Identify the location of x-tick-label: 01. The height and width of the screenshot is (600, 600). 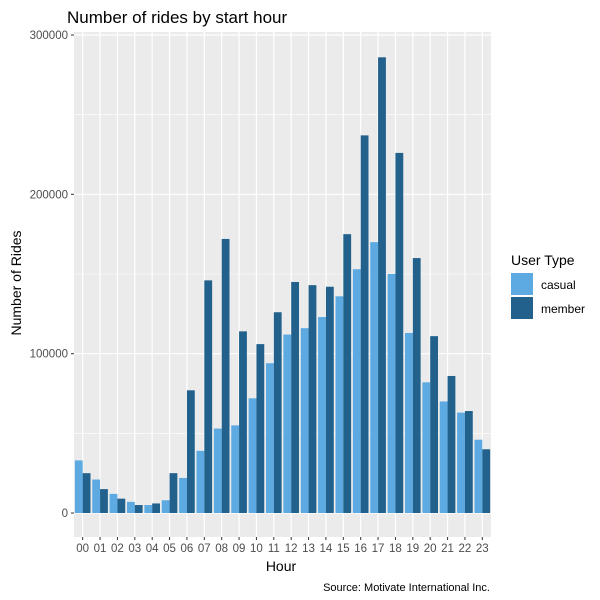
(100, 549).